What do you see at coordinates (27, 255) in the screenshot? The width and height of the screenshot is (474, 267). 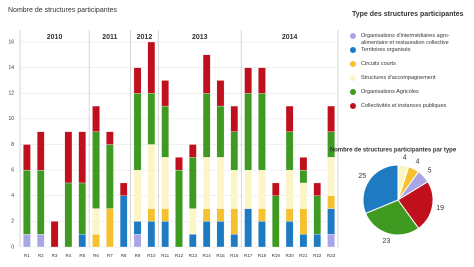 I see `x-tick-label: R1` at bounding box center [27, 255].